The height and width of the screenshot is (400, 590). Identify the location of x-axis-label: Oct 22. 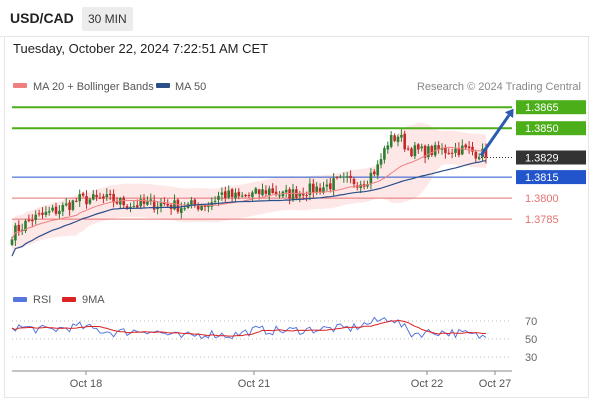
(427, 384).